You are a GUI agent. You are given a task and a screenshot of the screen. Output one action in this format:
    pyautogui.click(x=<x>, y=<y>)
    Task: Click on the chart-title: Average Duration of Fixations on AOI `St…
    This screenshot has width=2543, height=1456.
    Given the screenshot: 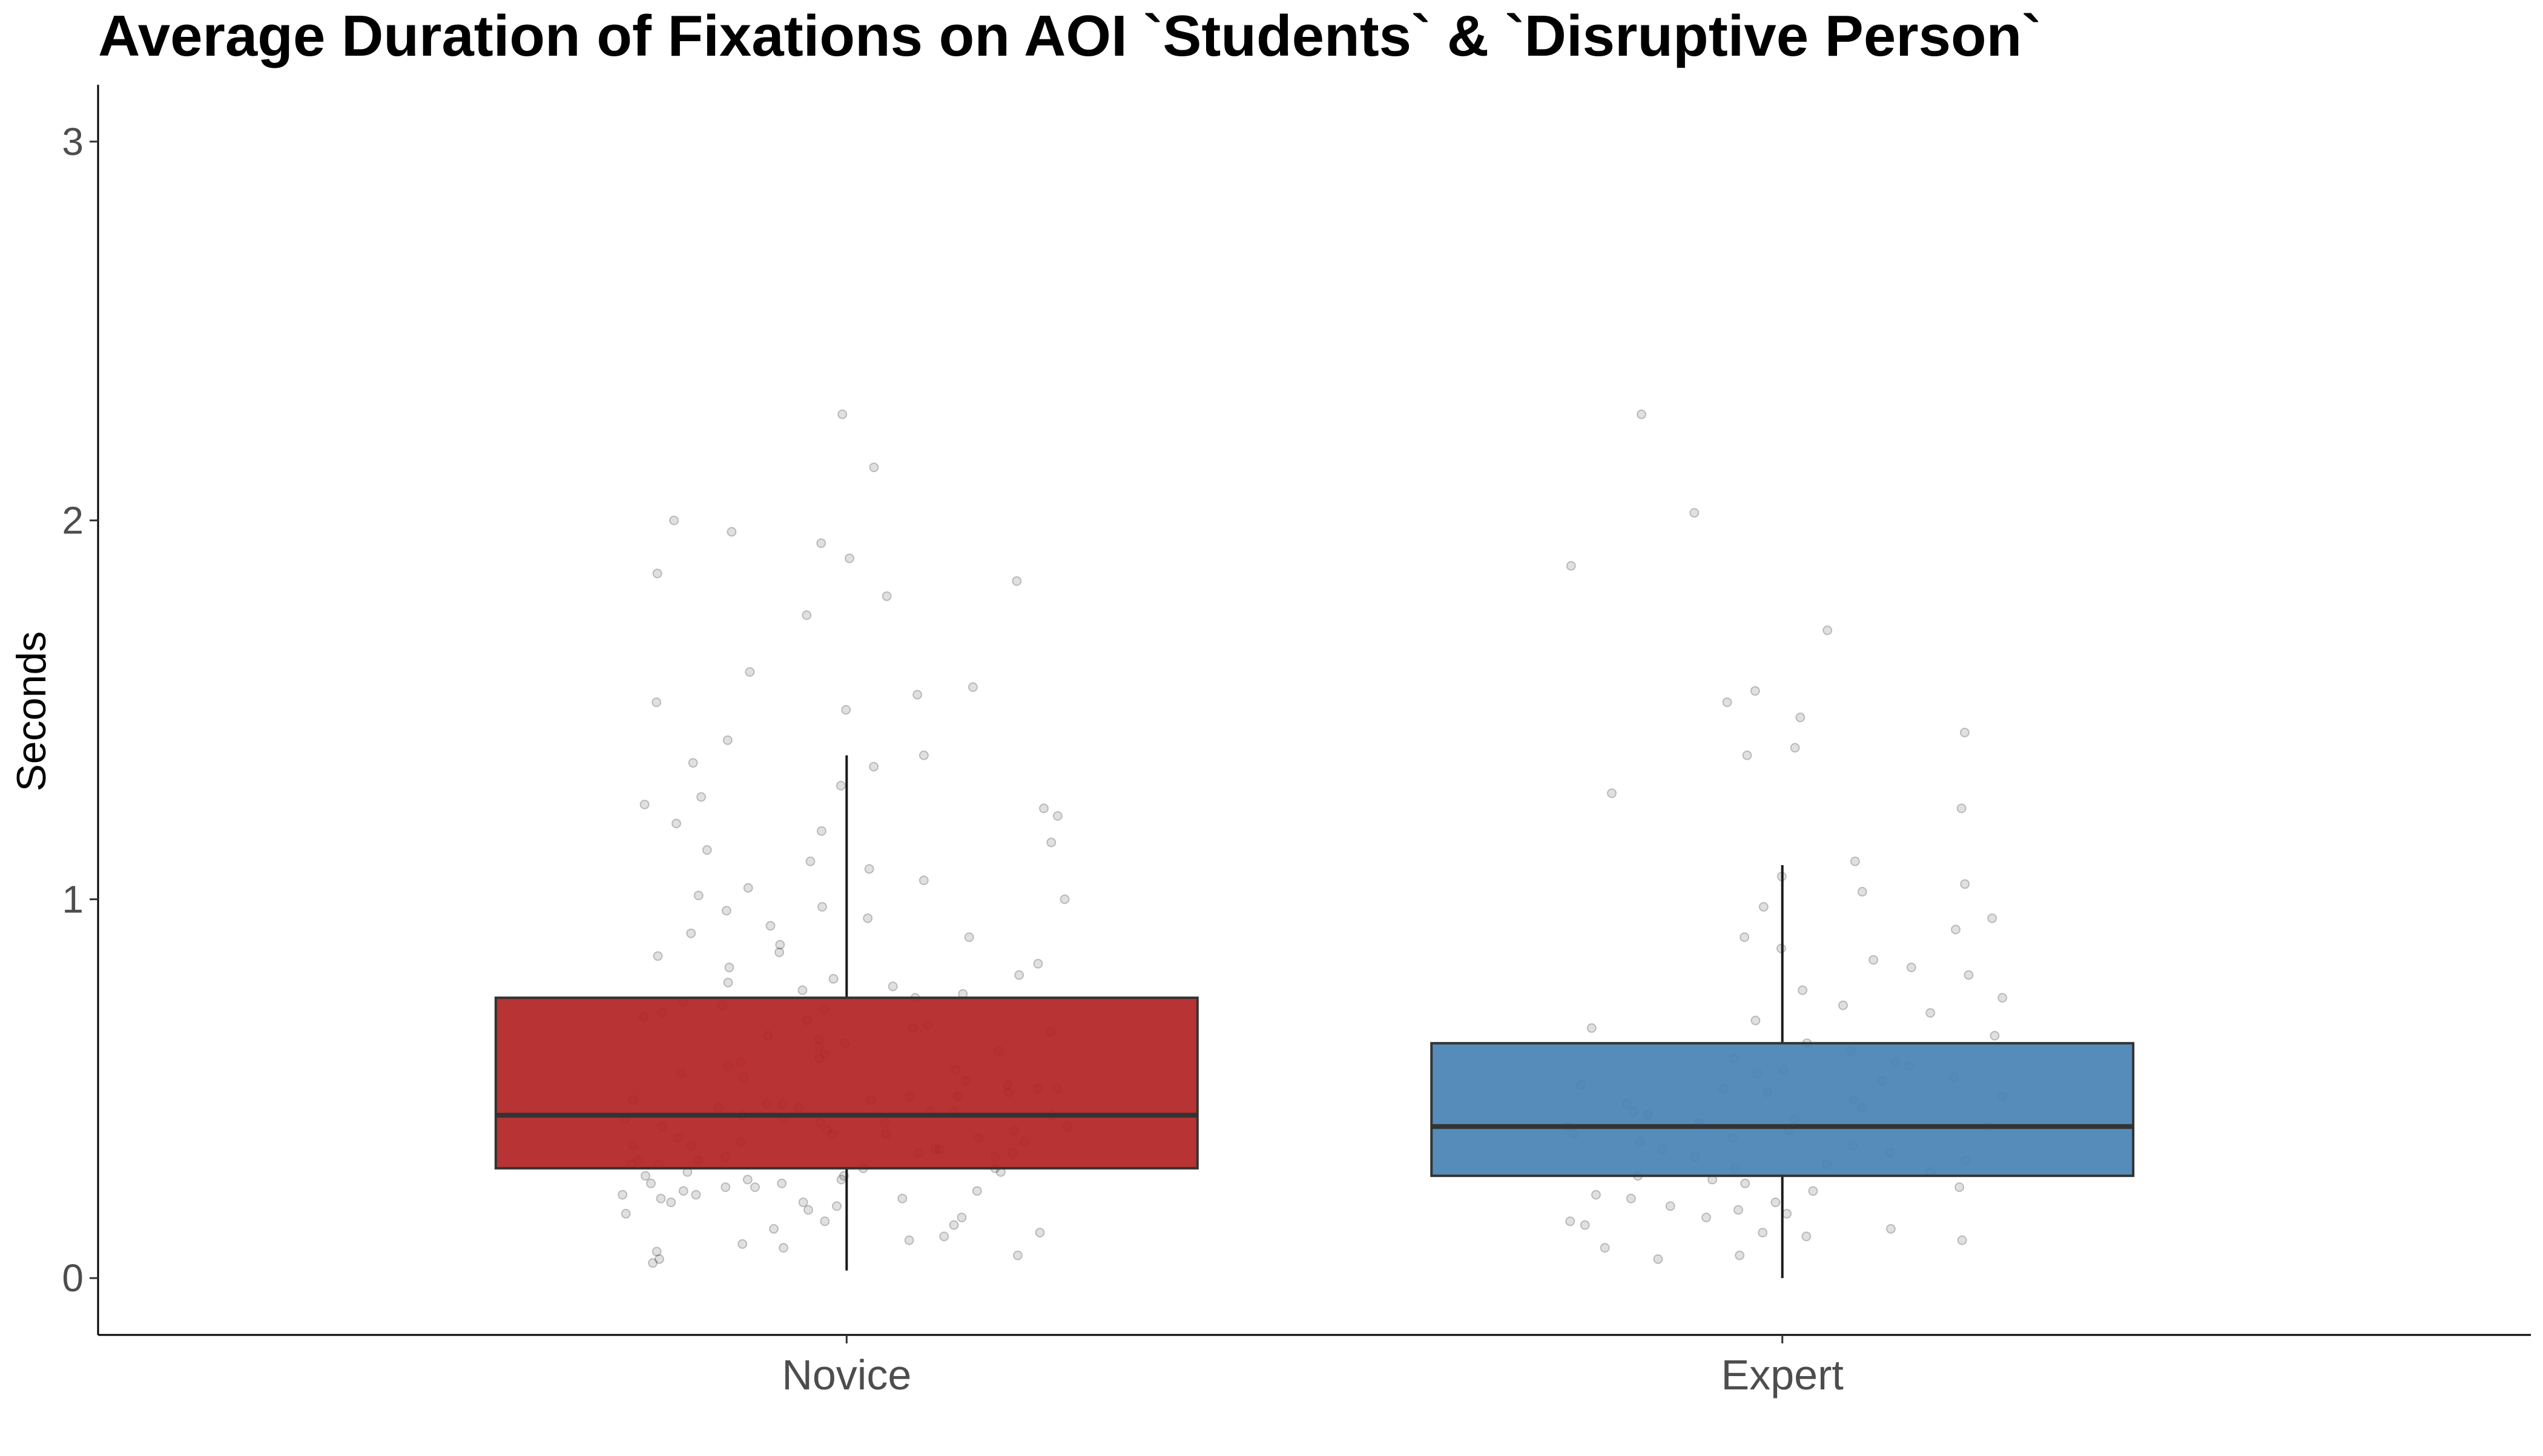 What is the action you would take?
    pyautogui.click(x=1069, y=36)
    